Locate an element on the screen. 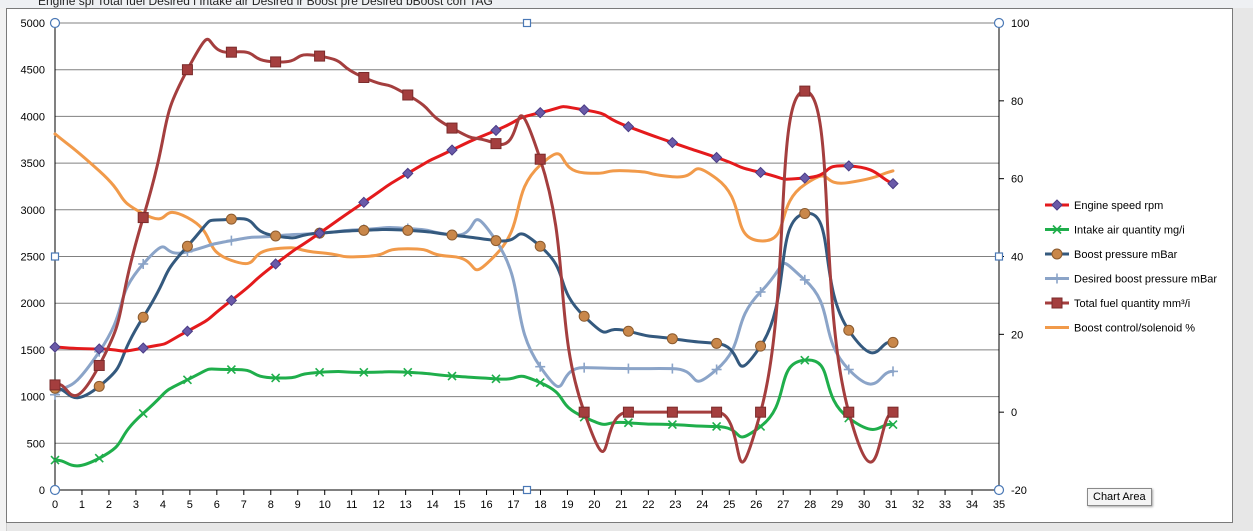 This screenshot has width=1253, height=531. legend-intake_air-data-point is located at coordinates (1057, 229).